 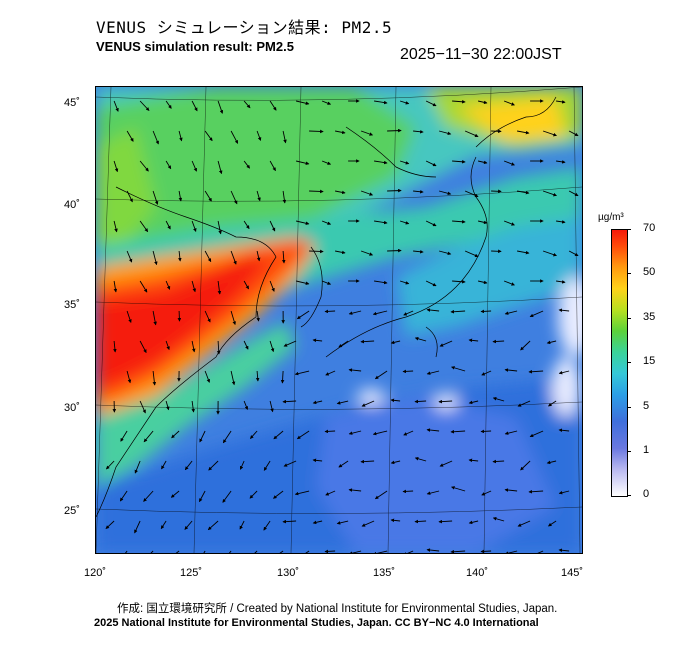 What do you see at coordinates (384, 573) in the screenshot?
I see `lon-tick-135: 135˚` at bounding box center [384, 573].